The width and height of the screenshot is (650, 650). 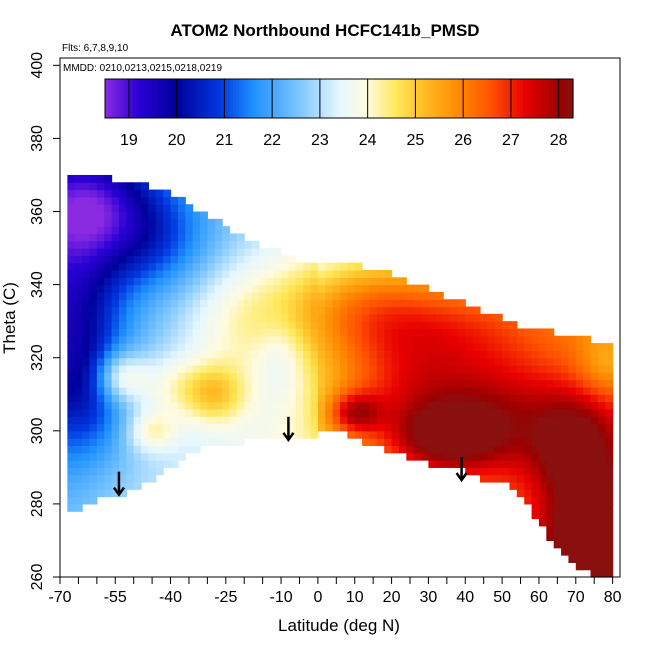 I want to click on x-tick-label: -40, so click(x=170, y=597).